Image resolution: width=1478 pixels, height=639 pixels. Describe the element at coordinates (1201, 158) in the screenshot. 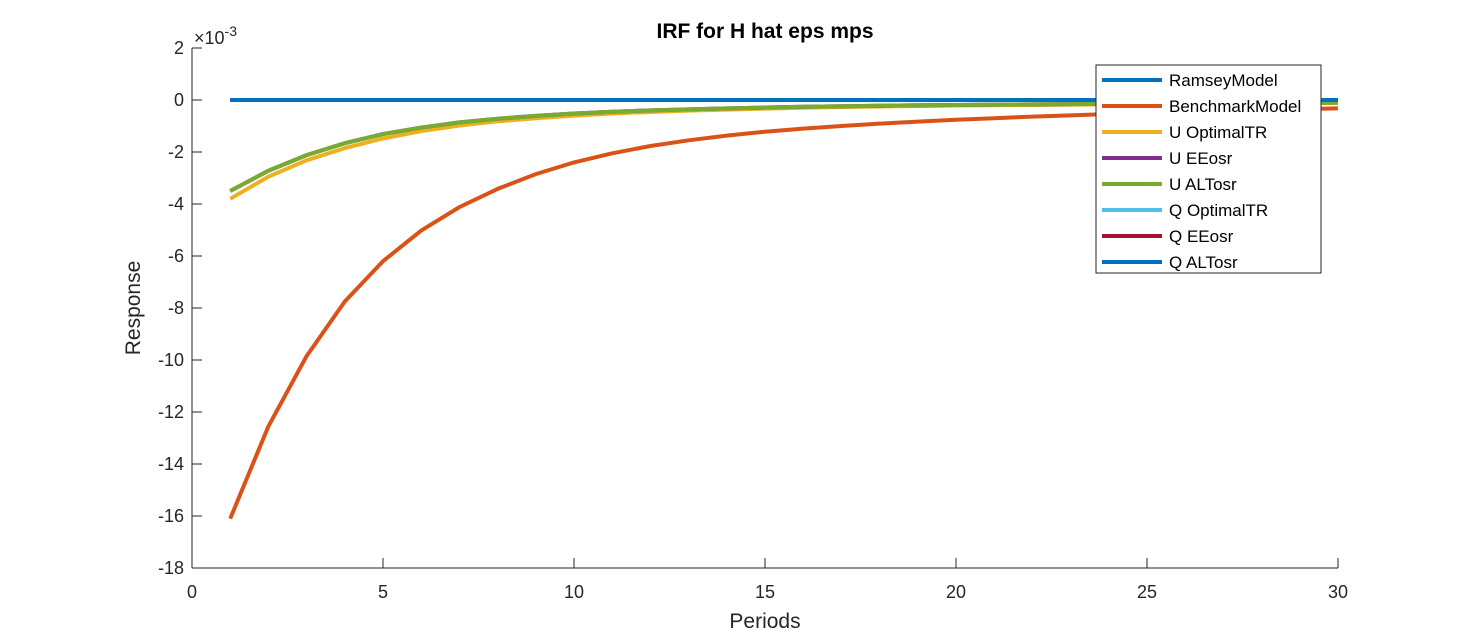

I see `legend-label: U EEosr` at that location.